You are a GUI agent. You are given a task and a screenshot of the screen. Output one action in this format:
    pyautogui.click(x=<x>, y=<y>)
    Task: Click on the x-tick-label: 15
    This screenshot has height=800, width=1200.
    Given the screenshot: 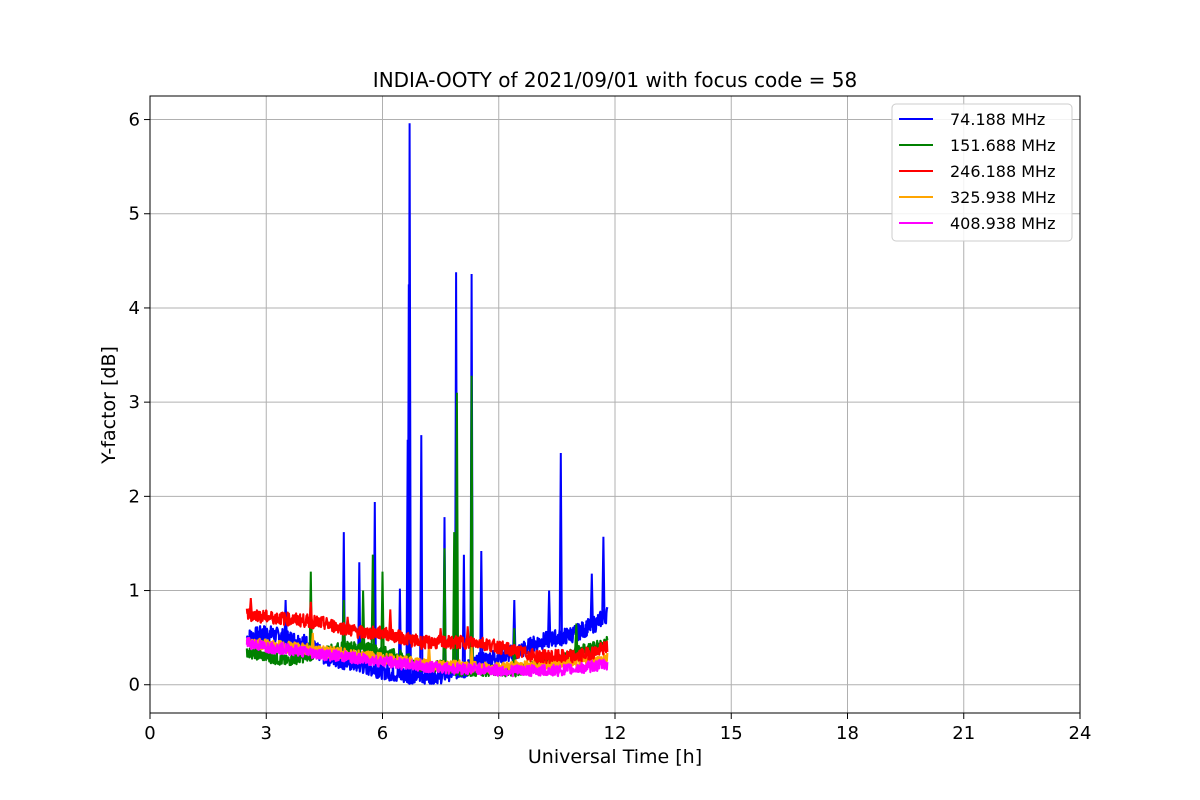 What is the action you would take?
    pyautogui.click(x=731, y=733)
    